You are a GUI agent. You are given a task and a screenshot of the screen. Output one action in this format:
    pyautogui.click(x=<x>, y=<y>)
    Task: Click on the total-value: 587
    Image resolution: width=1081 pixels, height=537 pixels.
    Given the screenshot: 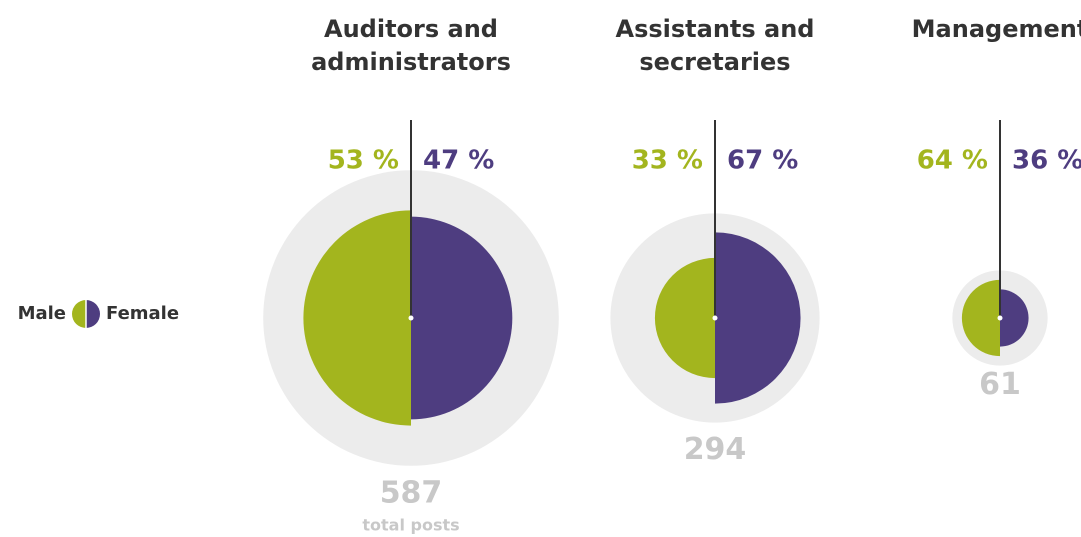 What is the action you would take?
    pyautogui.click(x=411, y=492)
    